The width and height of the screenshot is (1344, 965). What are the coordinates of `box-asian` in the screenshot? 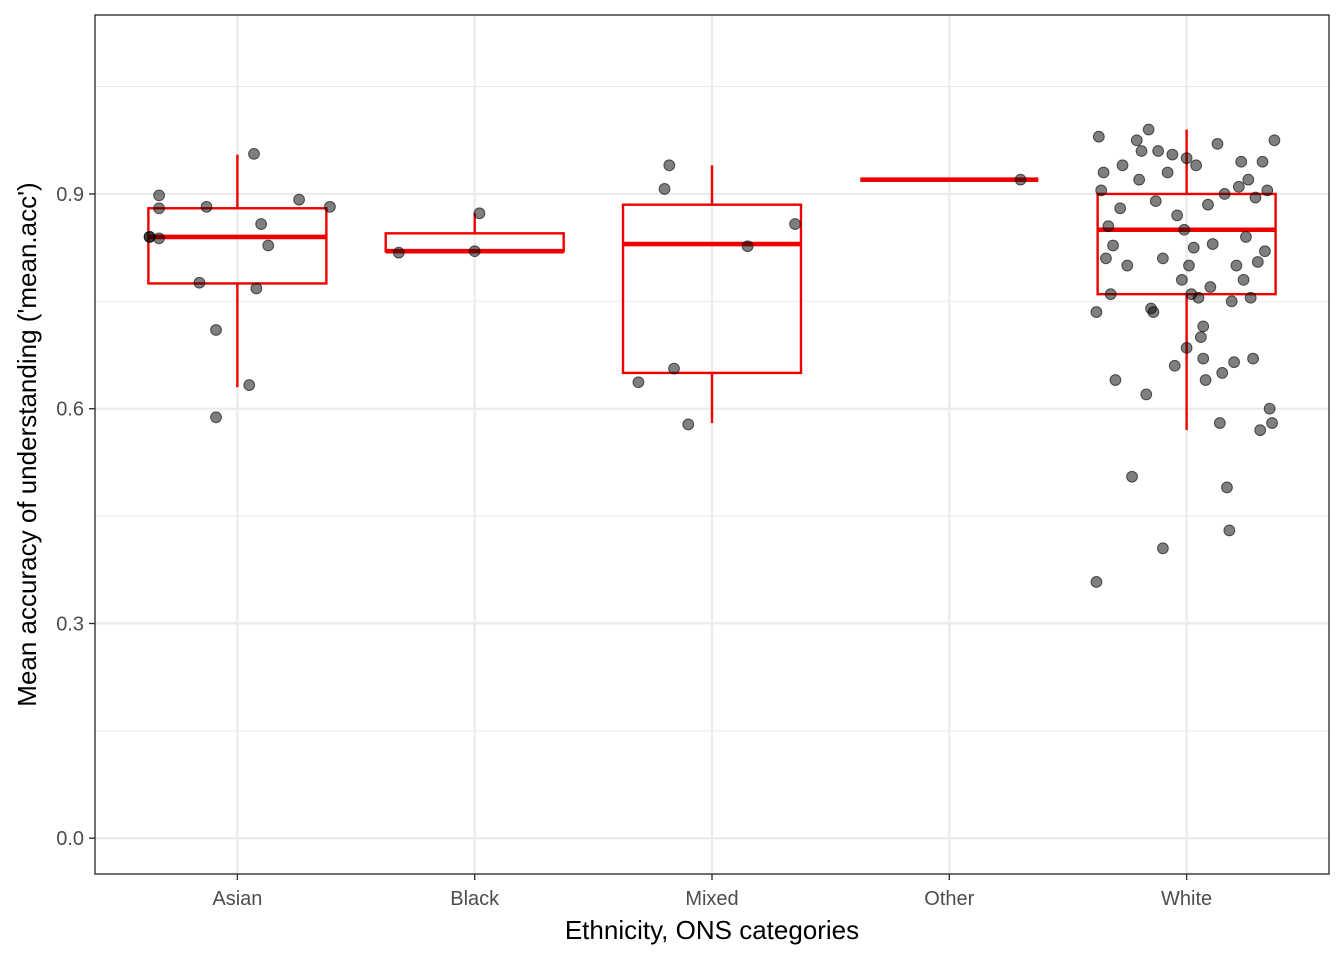 It's located at (237, 271).